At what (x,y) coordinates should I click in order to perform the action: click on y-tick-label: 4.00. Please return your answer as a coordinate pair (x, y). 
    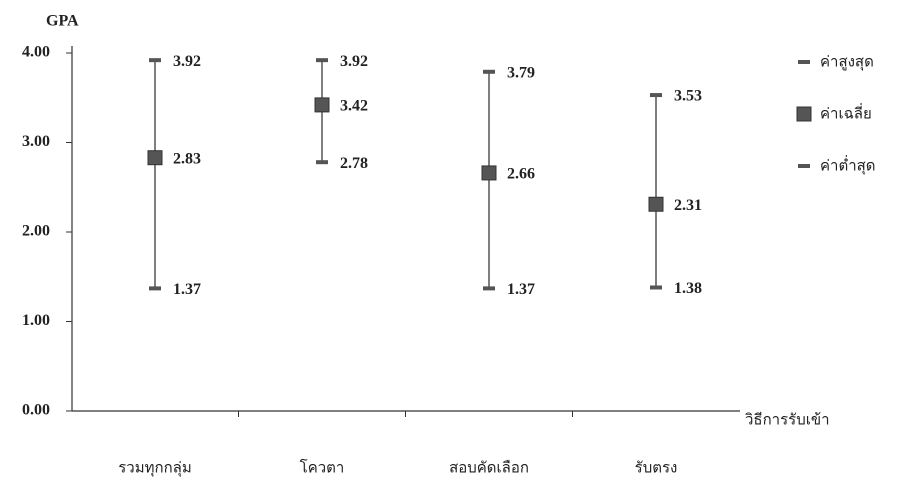
    Looking at the image, I should click on (36, 52).